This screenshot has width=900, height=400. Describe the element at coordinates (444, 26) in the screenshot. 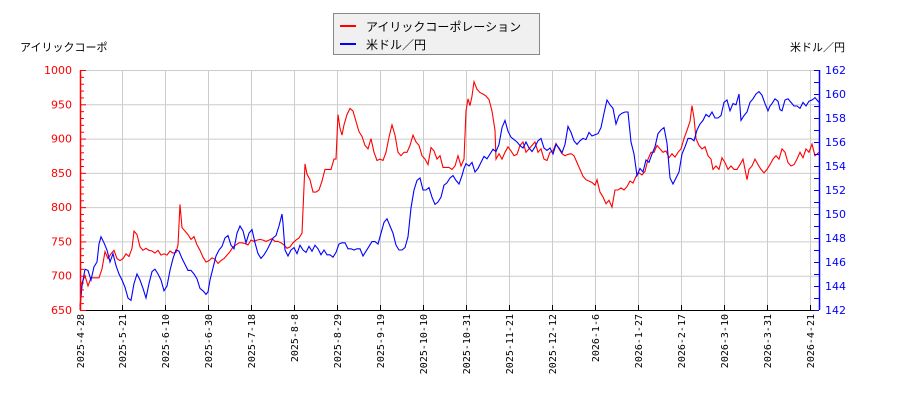

I see `legend-label-series1: アイリックコーポレーション` at that location.